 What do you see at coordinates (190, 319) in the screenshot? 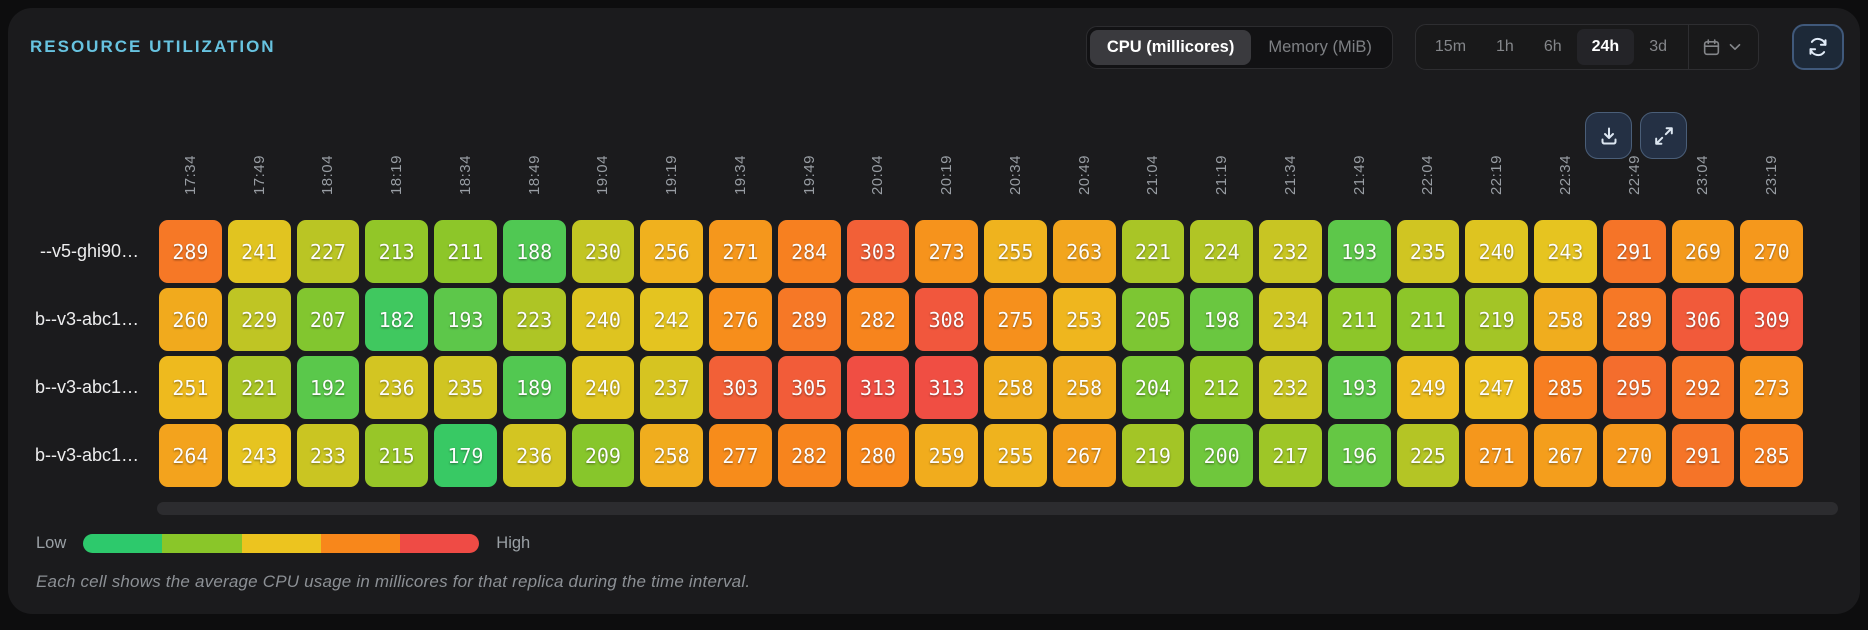
I see `heatmap-cell: 260` at bounding box center [190, 319].